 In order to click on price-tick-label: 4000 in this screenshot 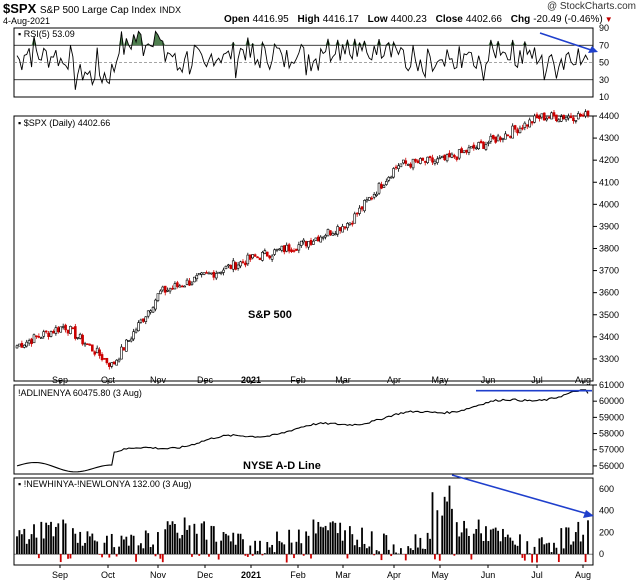, I will do `click(609, 204)`.